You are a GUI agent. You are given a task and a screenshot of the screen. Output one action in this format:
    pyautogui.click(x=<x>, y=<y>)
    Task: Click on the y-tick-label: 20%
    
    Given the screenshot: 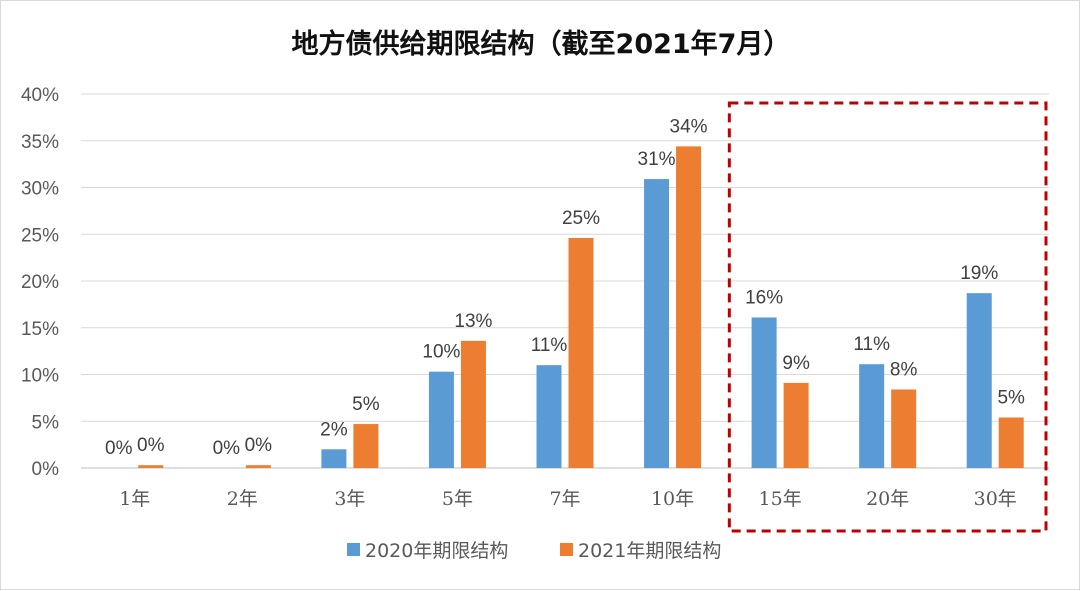 What is the action you would take?
    pyautogui.click(x=40, y=282)
    